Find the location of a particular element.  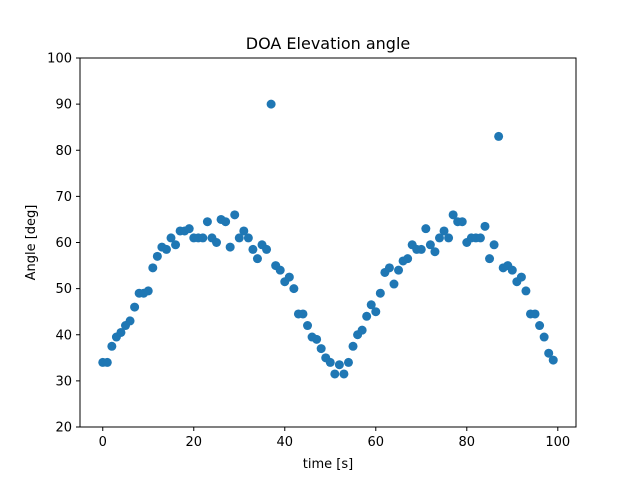

y-tick-label: 20 is located at coordinates (63, 428).